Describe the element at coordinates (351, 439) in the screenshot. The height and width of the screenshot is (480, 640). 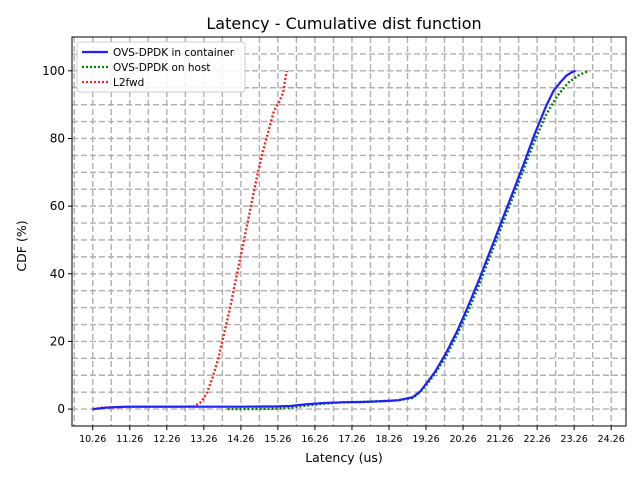
I see `x-tick-label: 17.26` at that location.